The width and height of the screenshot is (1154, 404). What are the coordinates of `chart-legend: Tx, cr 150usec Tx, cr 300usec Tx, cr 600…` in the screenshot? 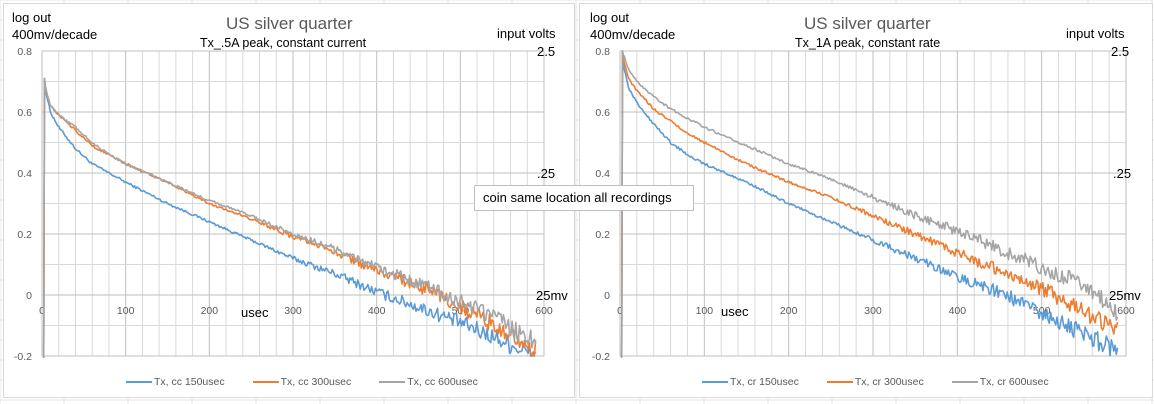 It's located at (875, 382).